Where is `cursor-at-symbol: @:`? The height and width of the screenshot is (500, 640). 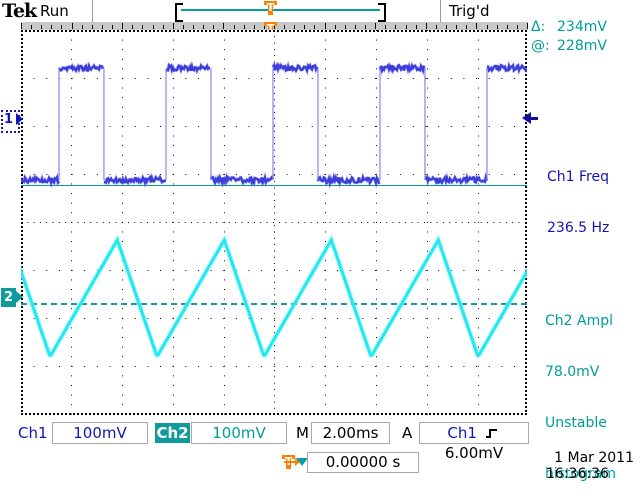 cursor-at-symbol: @: is located at coordinates (540, 46).